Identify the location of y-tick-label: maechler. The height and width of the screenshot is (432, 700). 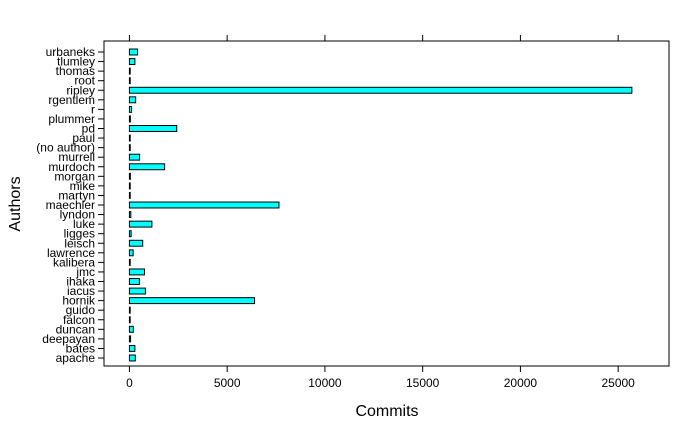
(70, 205).